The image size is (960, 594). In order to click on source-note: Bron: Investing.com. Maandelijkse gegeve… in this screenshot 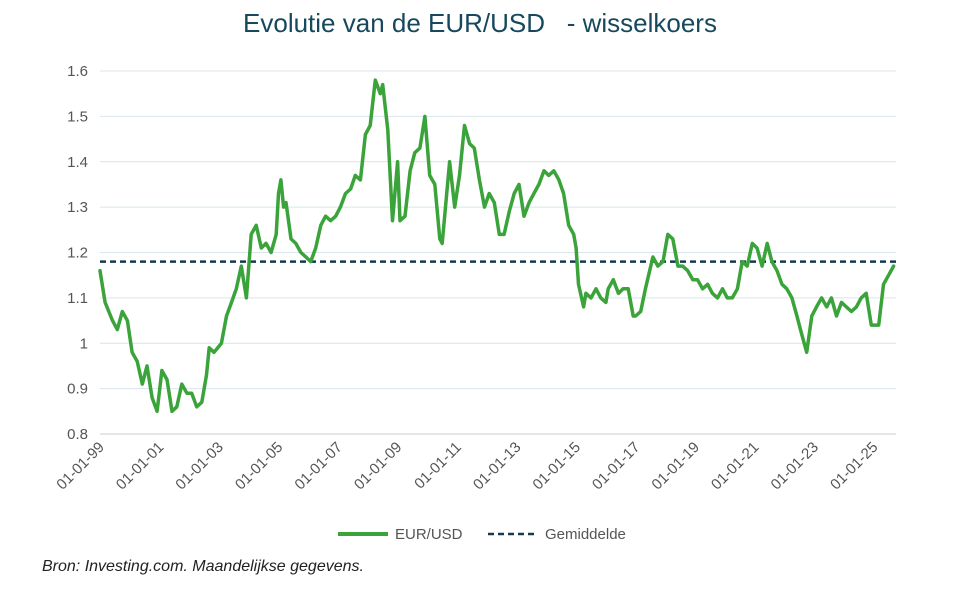, I will do `click(203, 566)`.